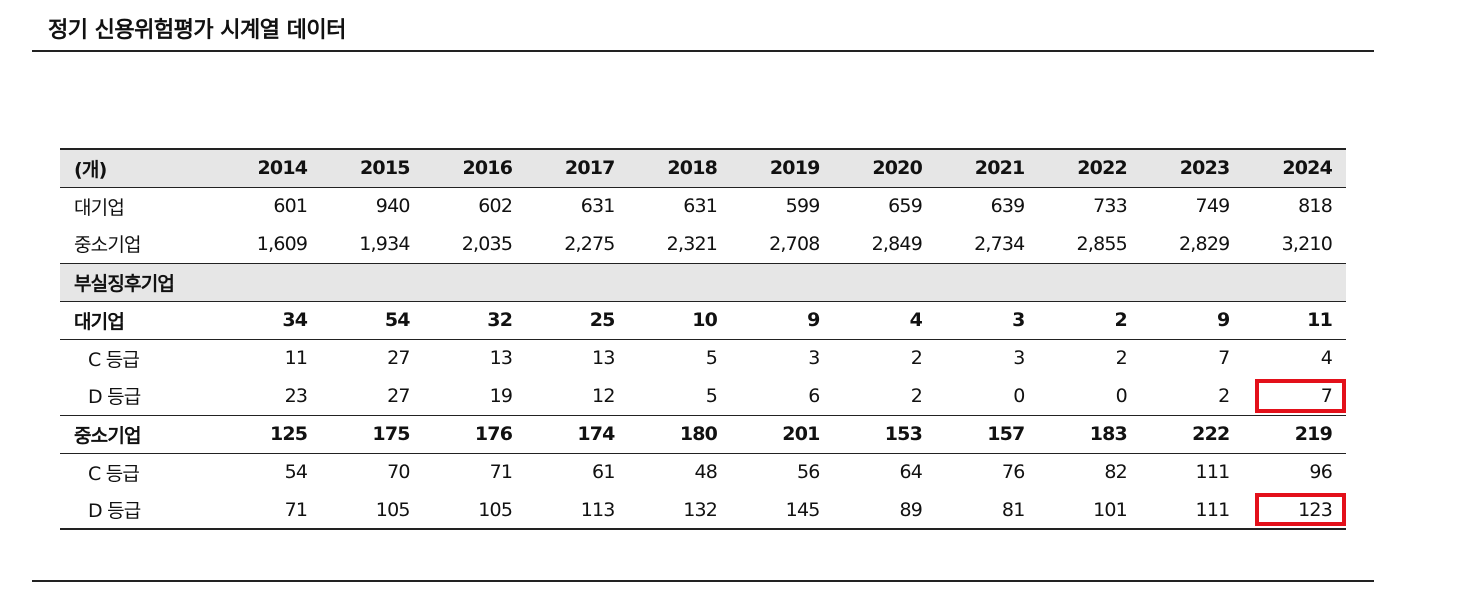 This screenshot has height=596, width=1472. What do you see at coordinates (1089, 168) in the screenshot?
I see `year-header: 2022` at bounding box center [1089, 168].